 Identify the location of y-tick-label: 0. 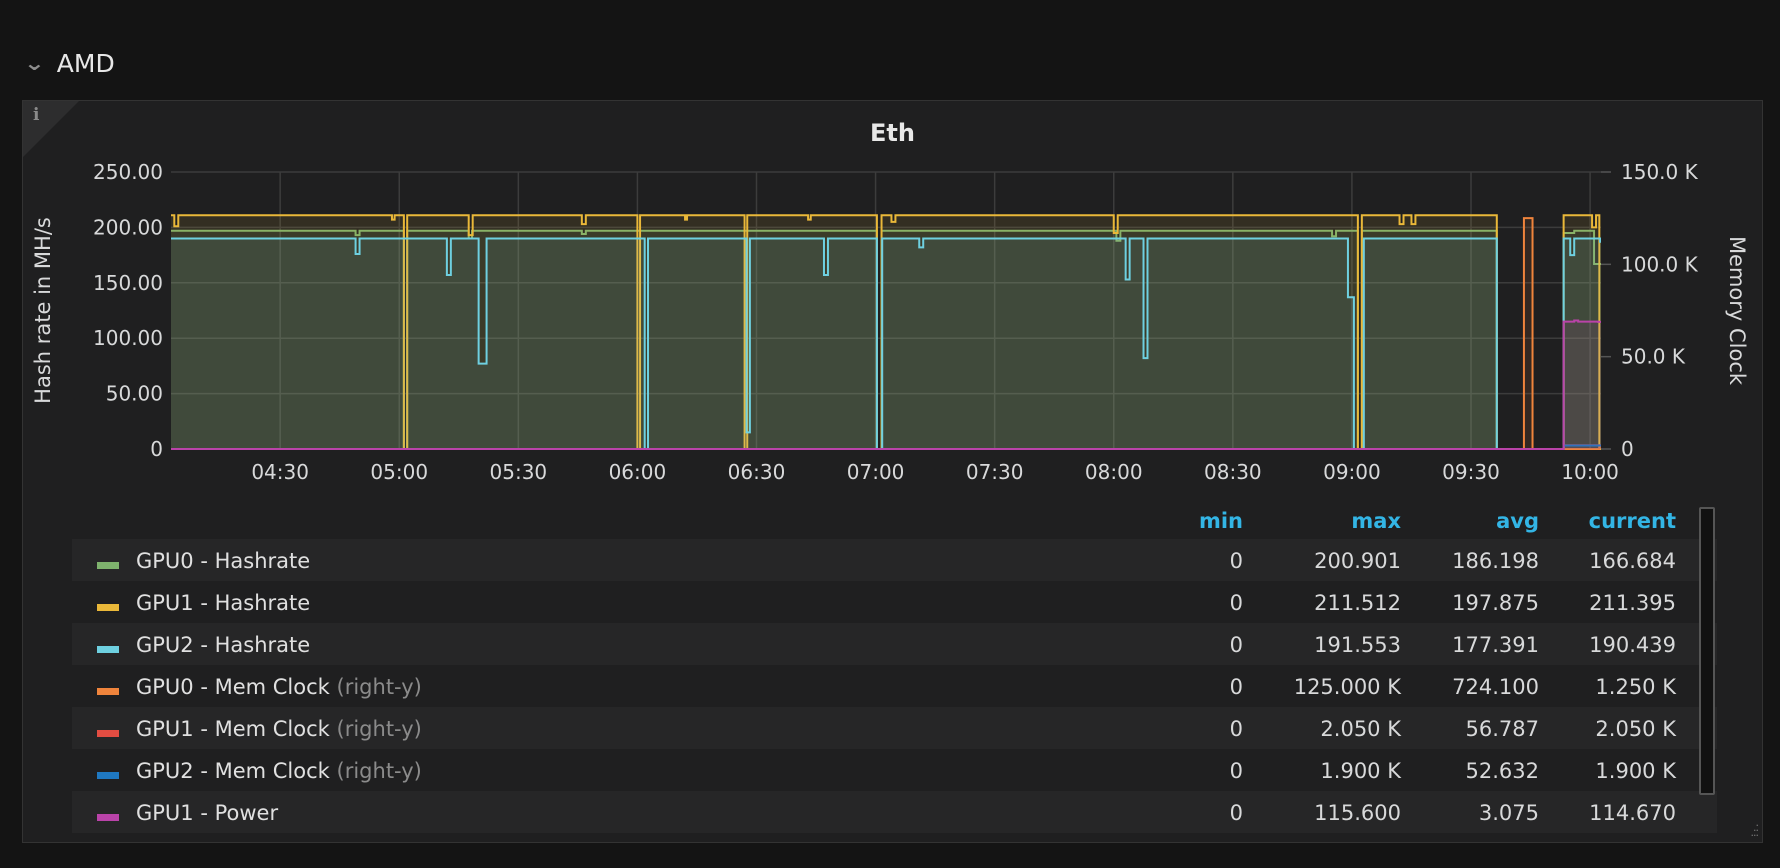
(156, 449).